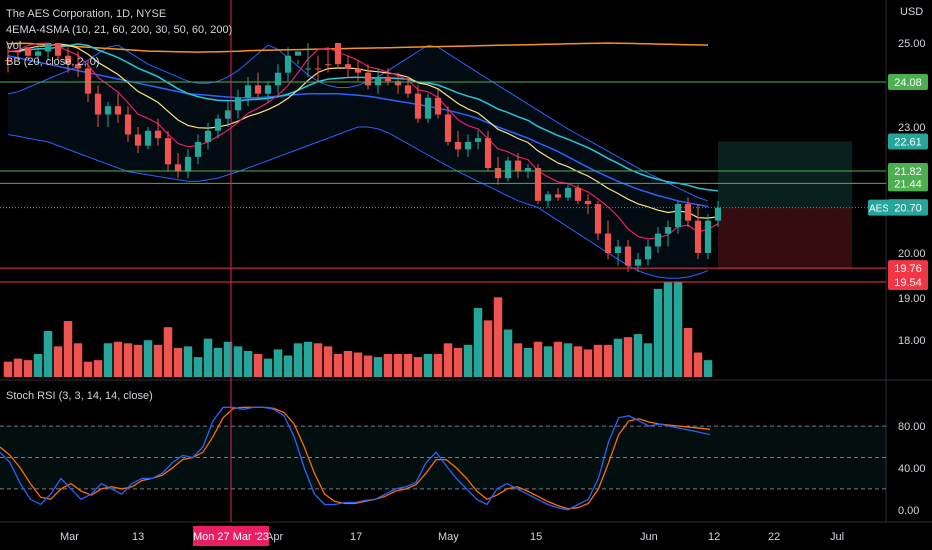  I want to click on crosshair-date-bg, so click(231, 536).